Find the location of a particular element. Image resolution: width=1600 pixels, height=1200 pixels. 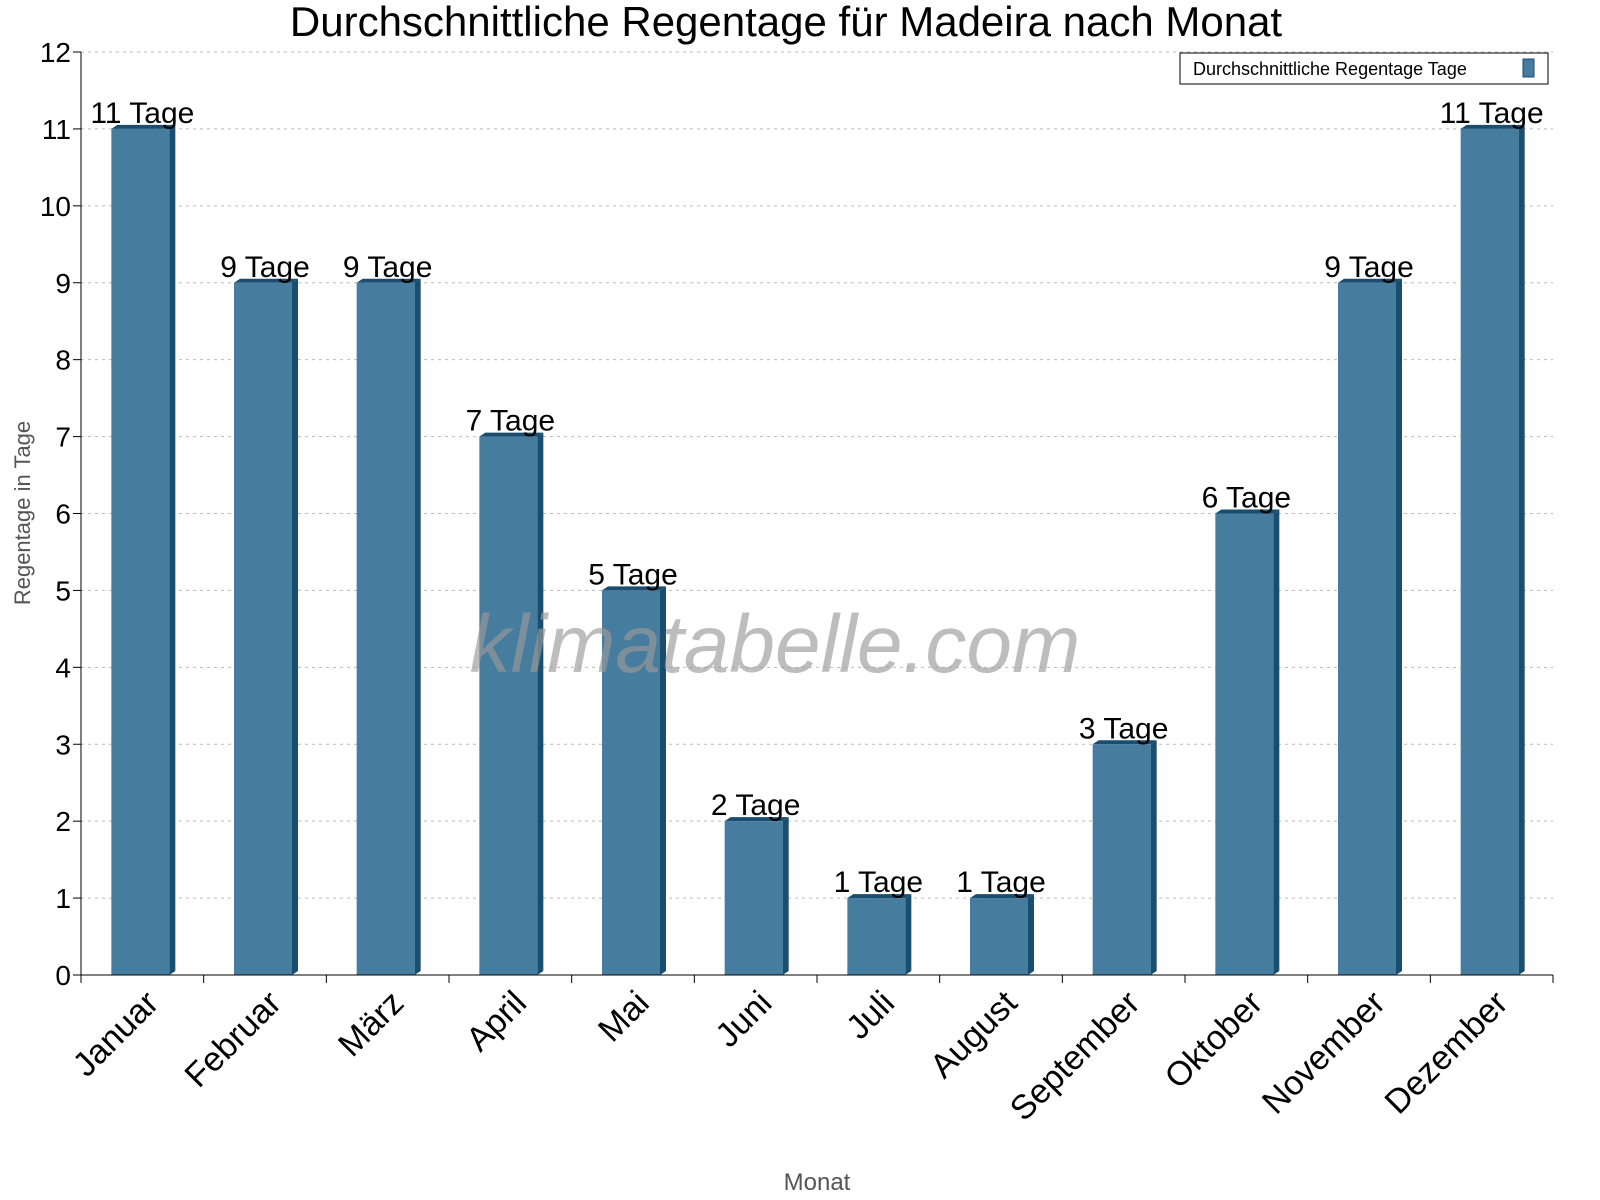

x-tick-label: September is located at coordinates (1075, 1056).